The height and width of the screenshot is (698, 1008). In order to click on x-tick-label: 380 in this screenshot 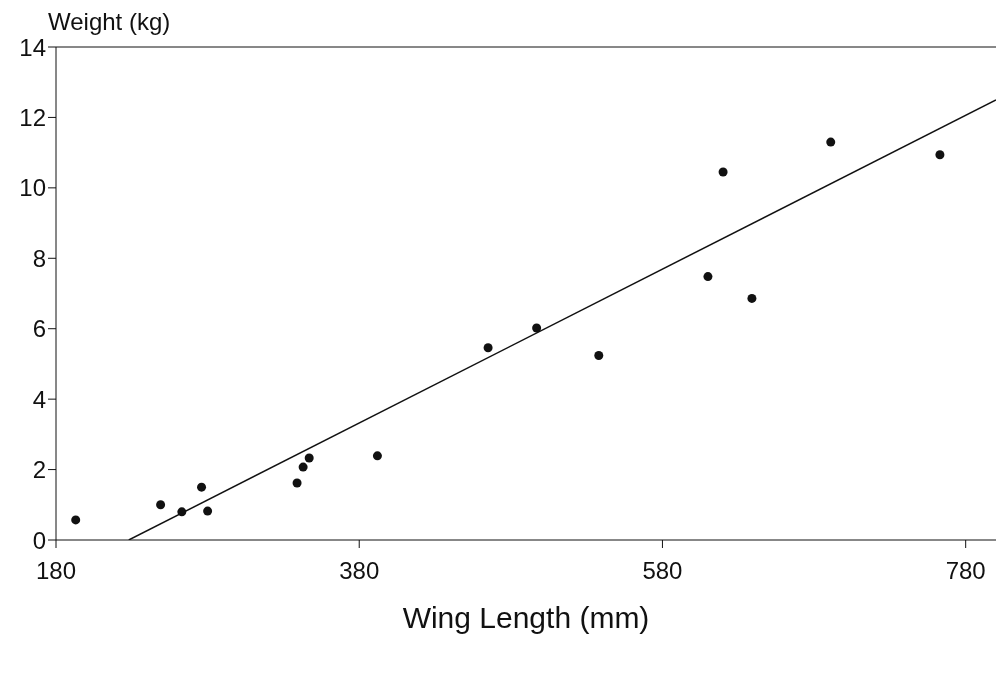, I will do `click(359, 571)`.